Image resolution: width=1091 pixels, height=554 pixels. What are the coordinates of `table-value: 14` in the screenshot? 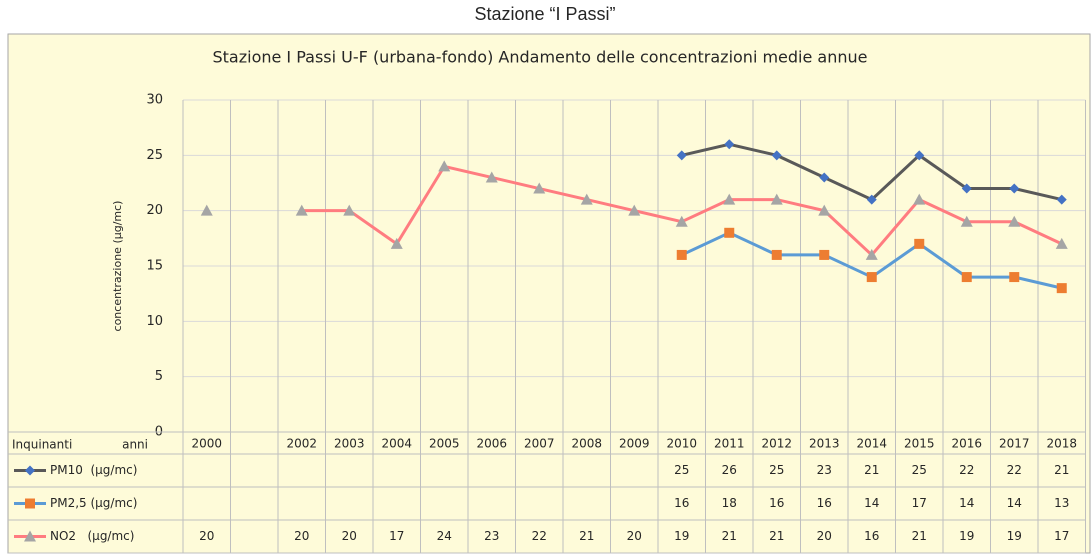 It's located at (871, 503).